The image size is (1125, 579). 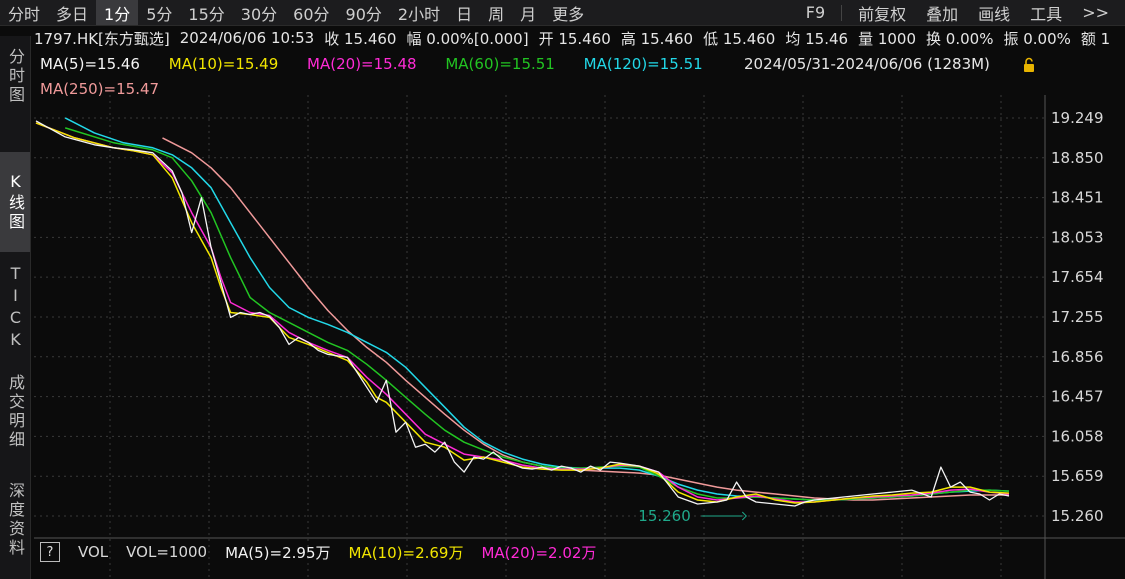 What do you see at coordinates (1077, 118) in the screenshot?
I see `y-tick-label: 19.249` at bounding box center [1077, 118].